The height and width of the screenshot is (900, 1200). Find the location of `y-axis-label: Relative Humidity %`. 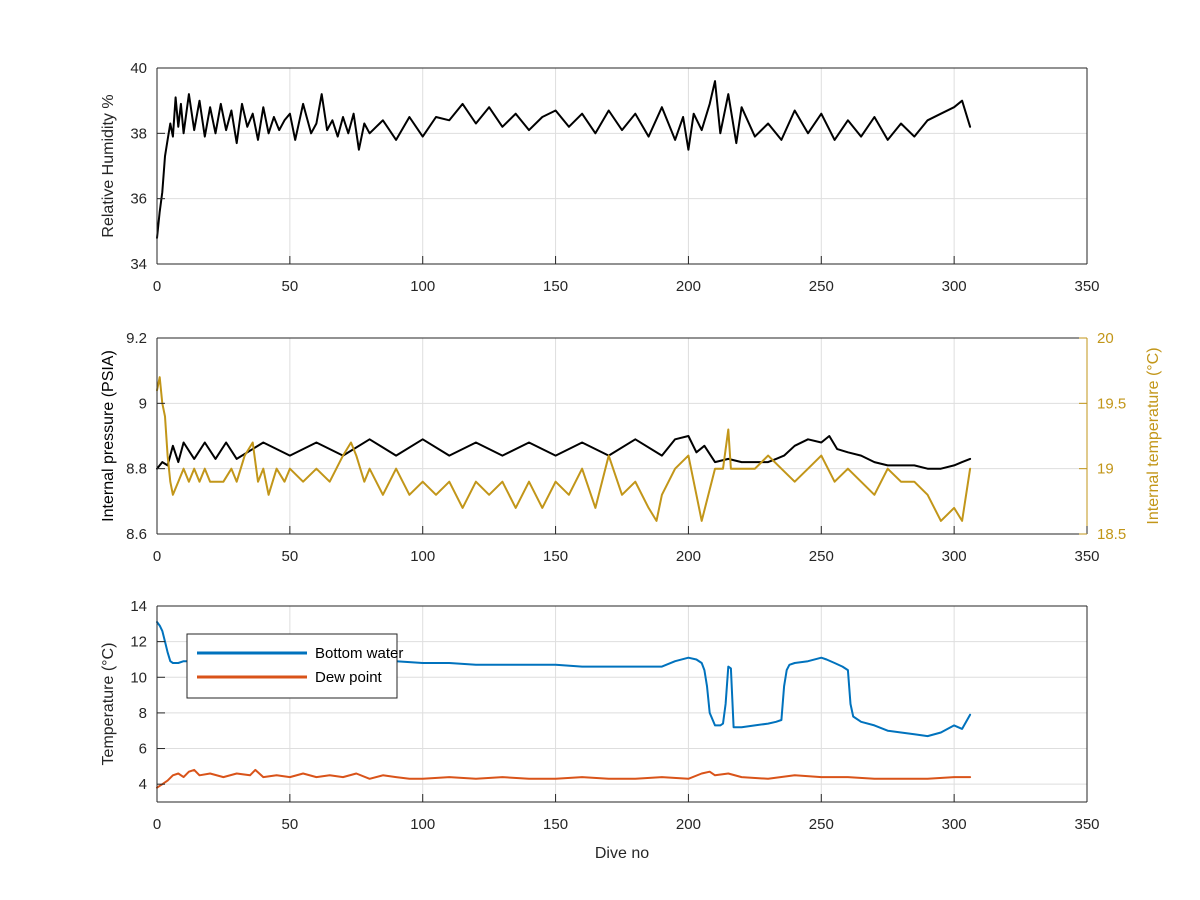

y-axis-label: Relative Humidity % is located at coordinates (108, 165).